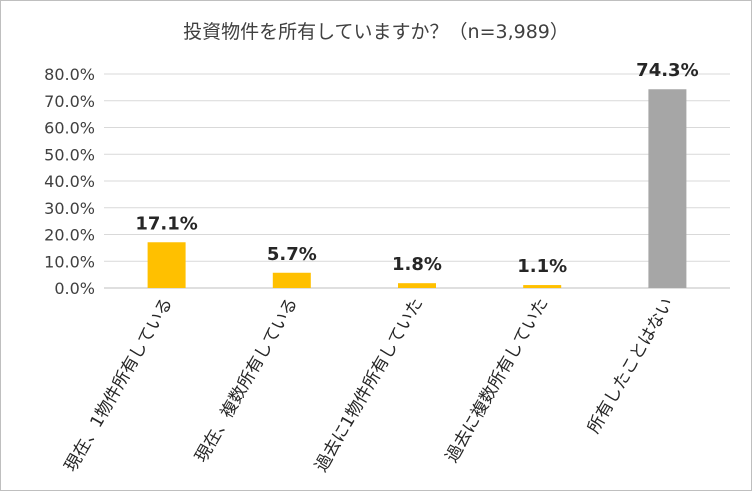 Image resolution: width=752 pixels, height=491 pixels. What do you see at coordinates (166, 223) in the screenshot?
I see `data-label: 17.1%` at bounding box center [166, 223].